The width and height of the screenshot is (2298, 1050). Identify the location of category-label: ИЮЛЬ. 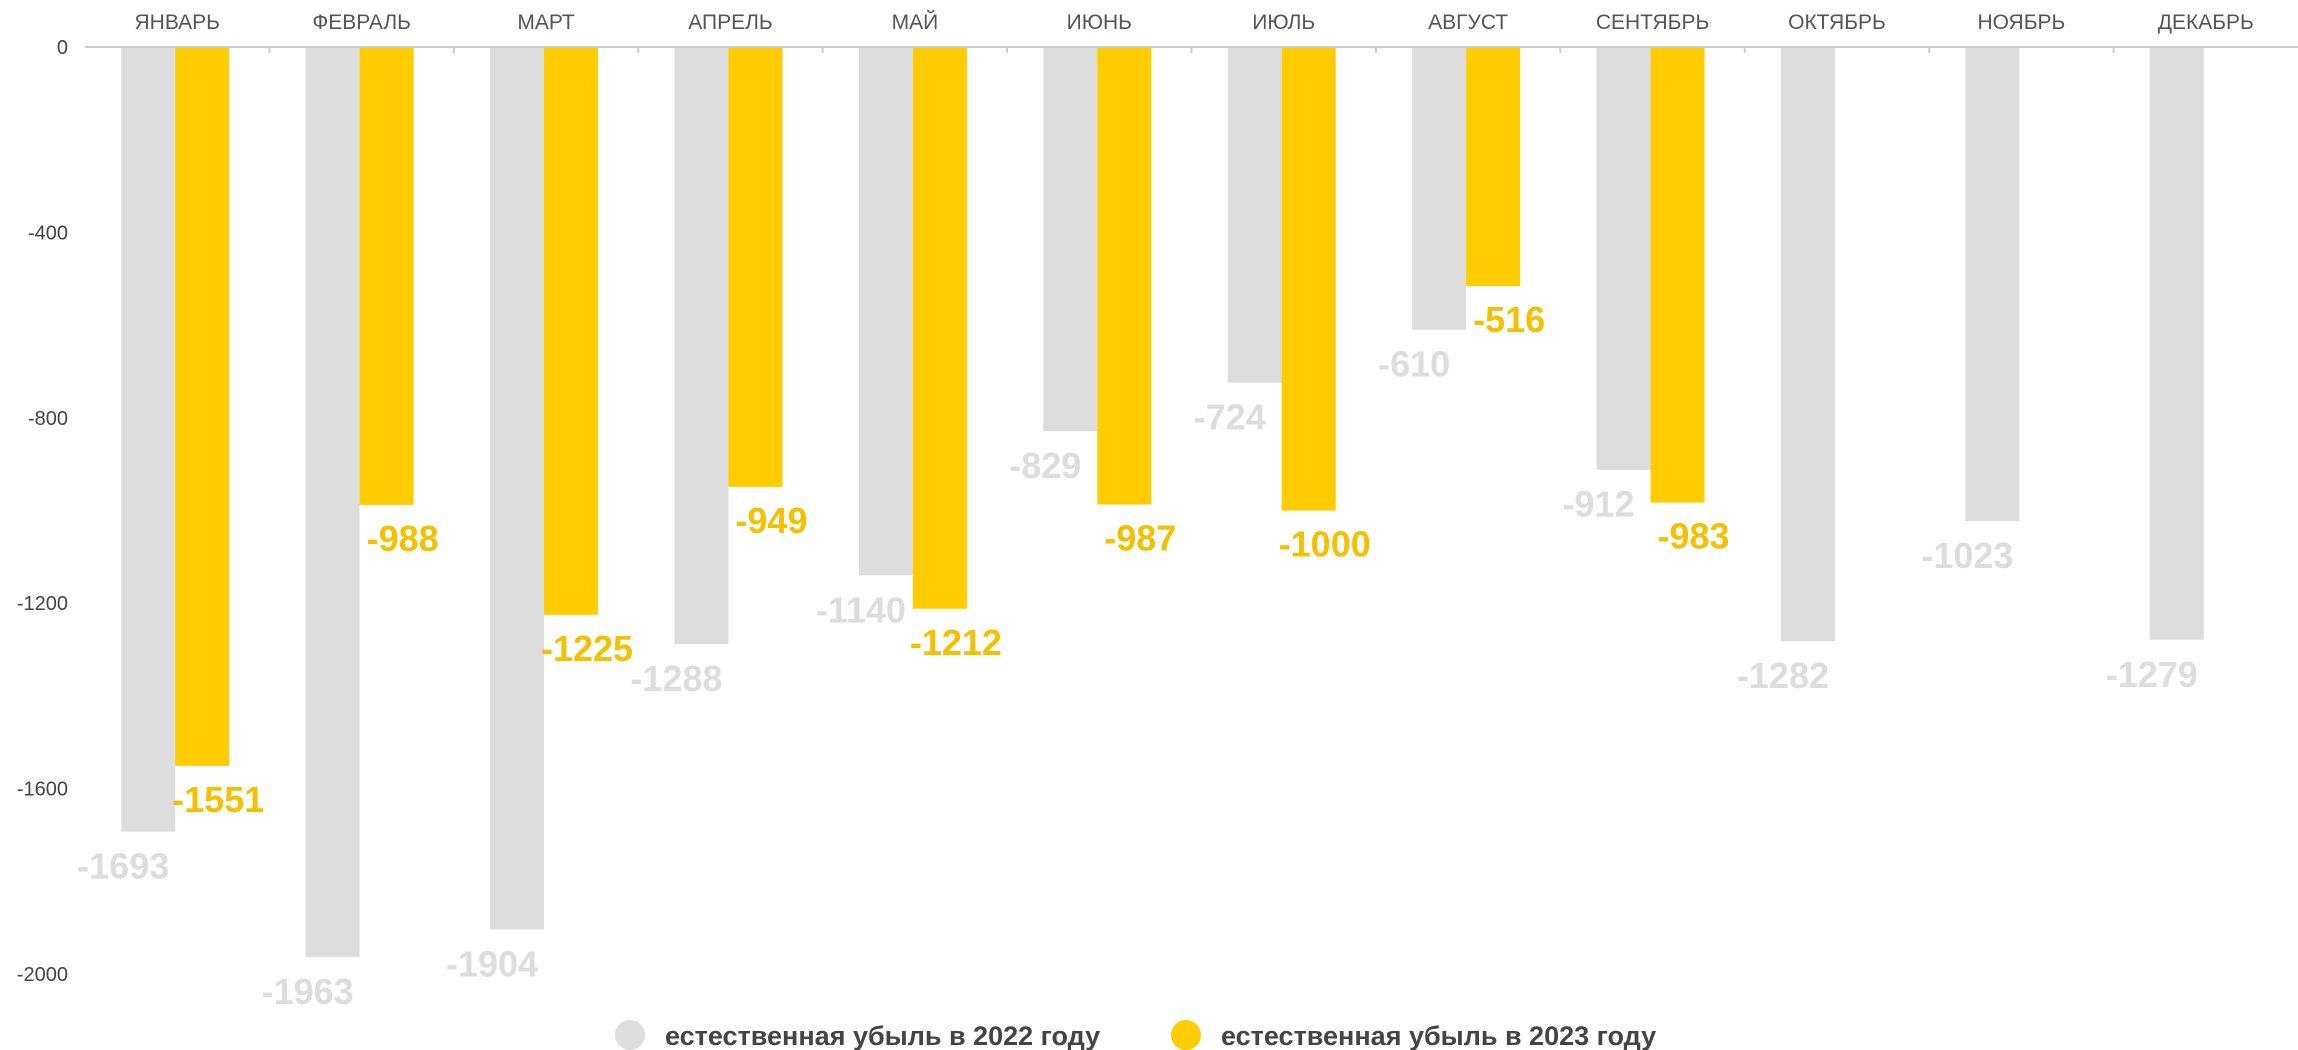
(1283, 22).